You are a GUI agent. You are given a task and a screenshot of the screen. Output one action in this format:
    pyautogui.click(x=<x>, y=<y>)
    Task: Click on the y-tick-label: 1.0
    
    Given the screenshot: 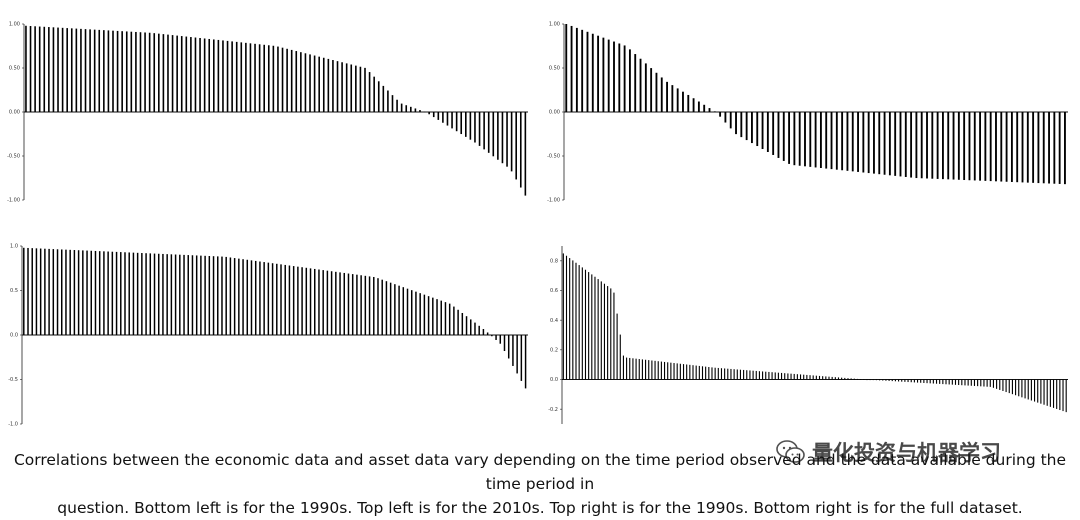 What is the action you would take?
    pyautogui.click(x=14, y=247)
    